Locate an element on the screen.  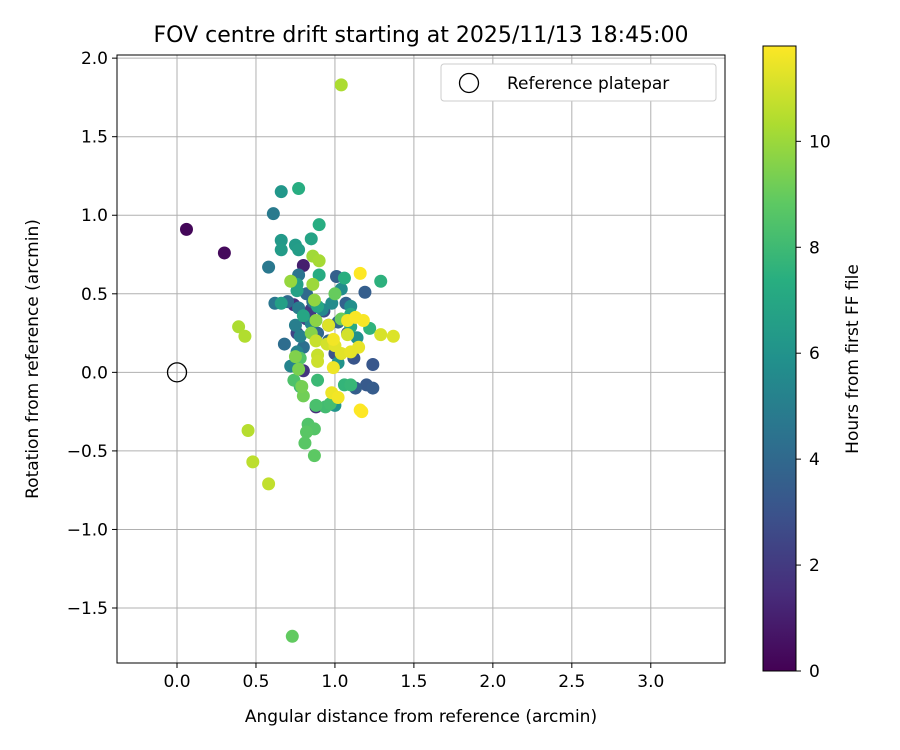
x-tick-label: 1.5 is located at coordinates (413, 682).